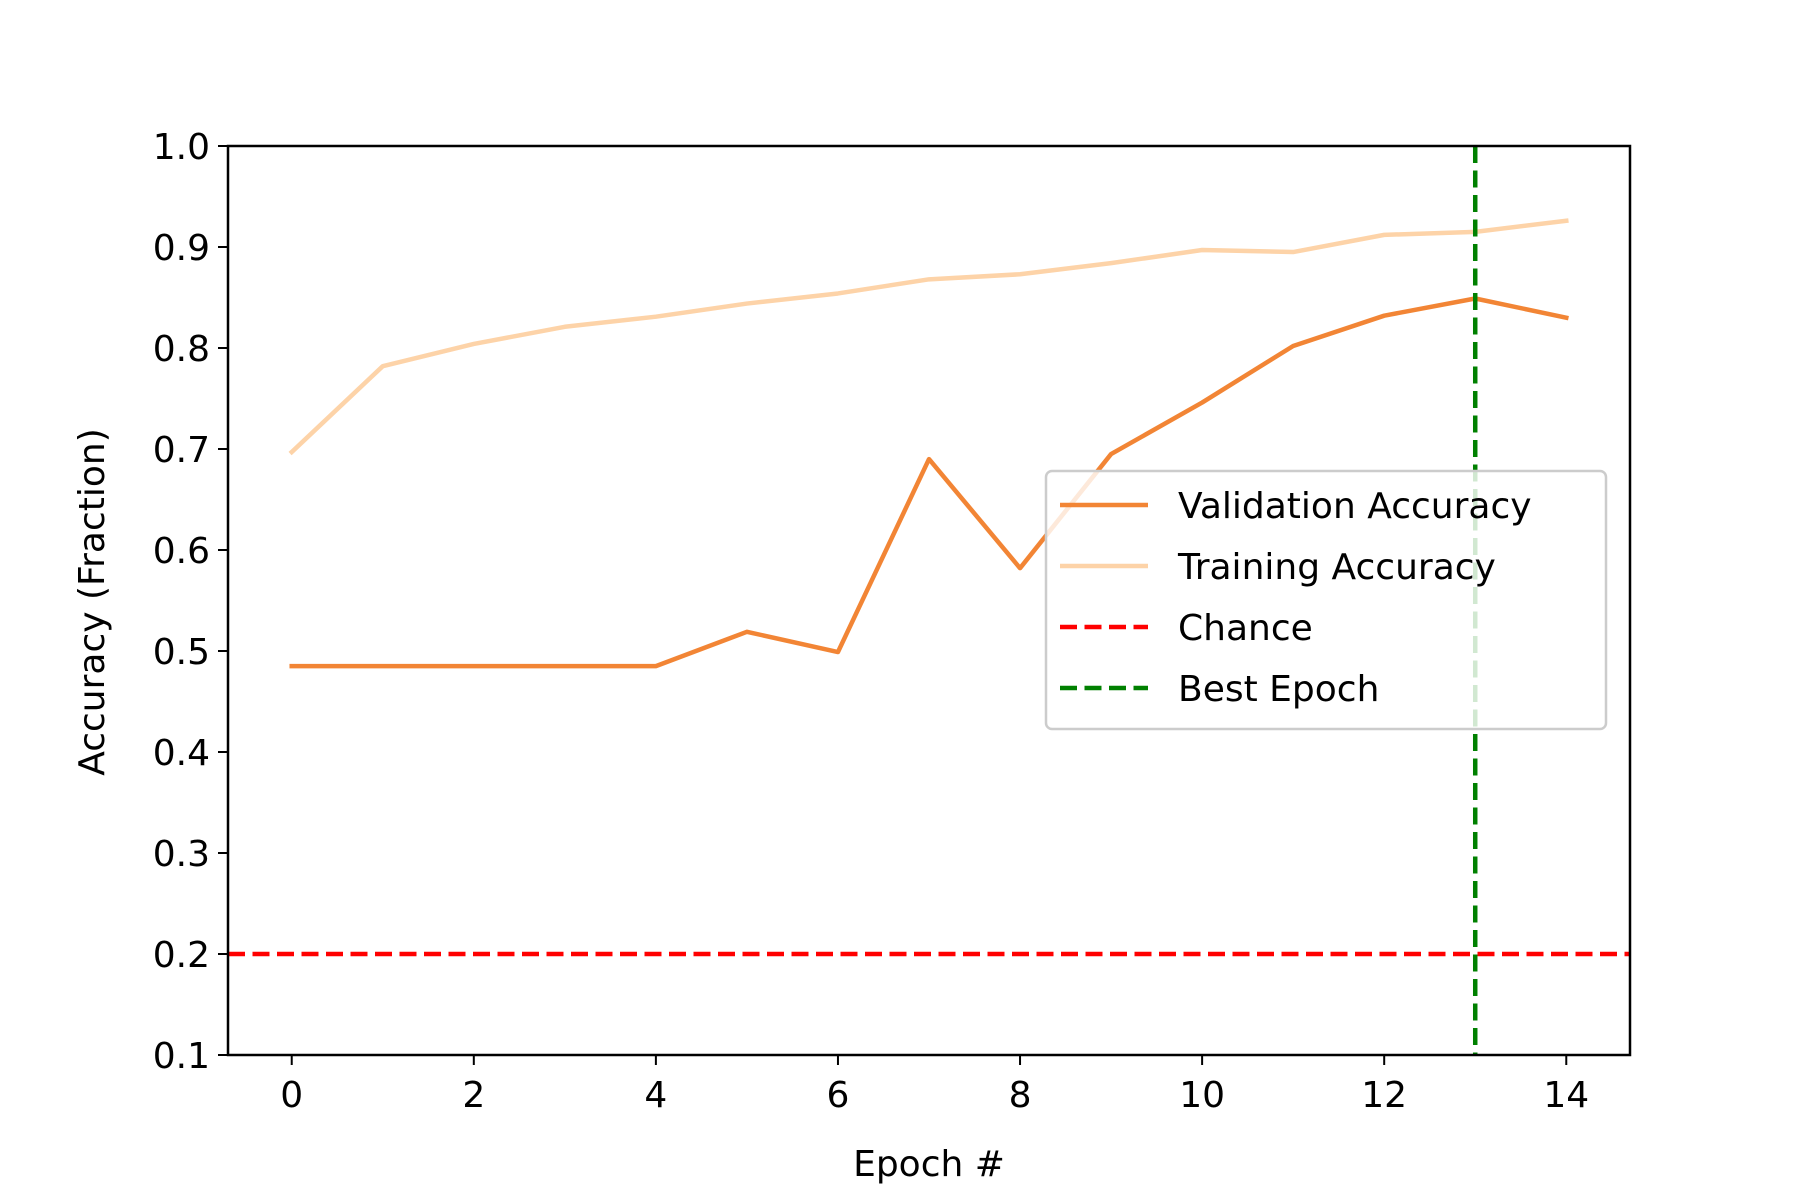 The width and height of the screenshot is (1800, 1200). I want to click on x-tick-label: 4, so click(655, 1095).